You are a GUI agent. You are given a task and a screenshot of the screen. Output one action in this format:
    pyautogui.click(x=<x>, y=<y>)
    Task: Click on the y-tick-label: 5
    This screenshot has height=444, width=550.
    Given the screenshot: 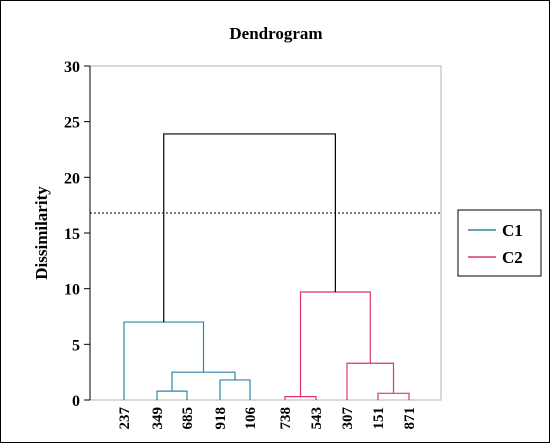 What is the action you would take?
    pyautogui.click(x=76, y=345)
    